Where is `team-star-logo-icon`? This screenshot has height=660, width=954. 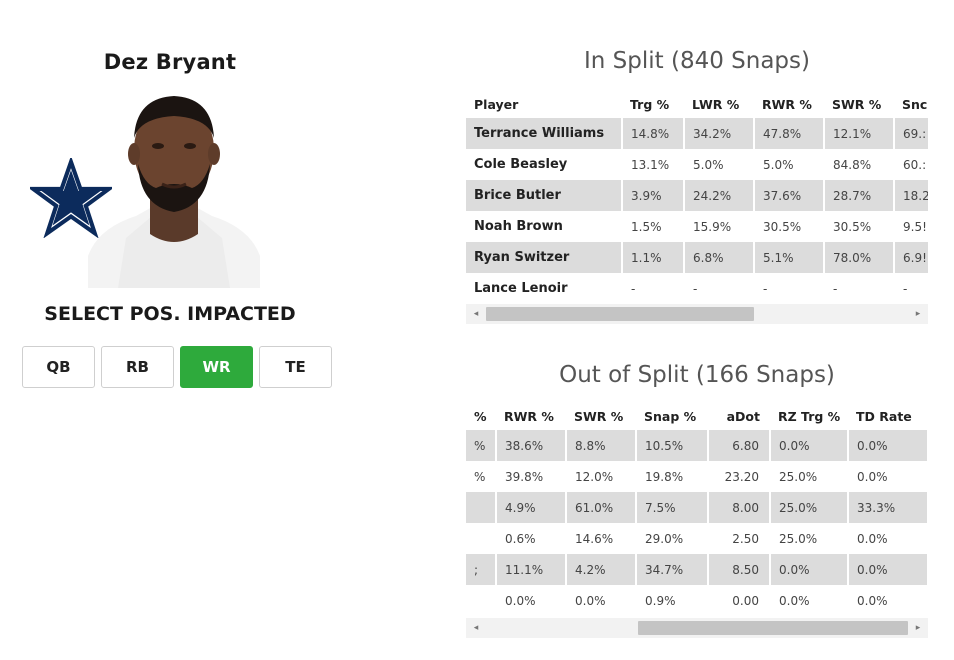
team-star-logo-icon is located at coordinates (71, 198).